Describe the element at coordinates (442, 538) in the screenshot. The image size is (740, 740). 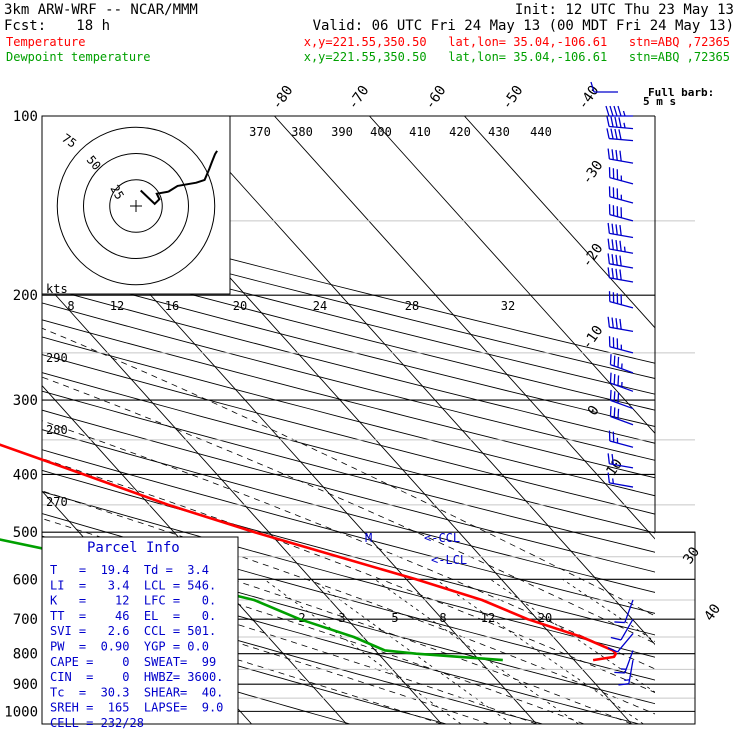
I see `marker-ccl: <-CCL` at that location.